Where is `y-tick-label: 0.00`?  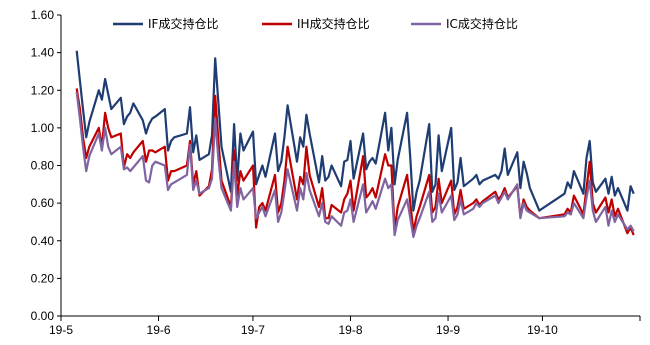 y-tick-label: 0.00 is located at coordinates (43, 316).